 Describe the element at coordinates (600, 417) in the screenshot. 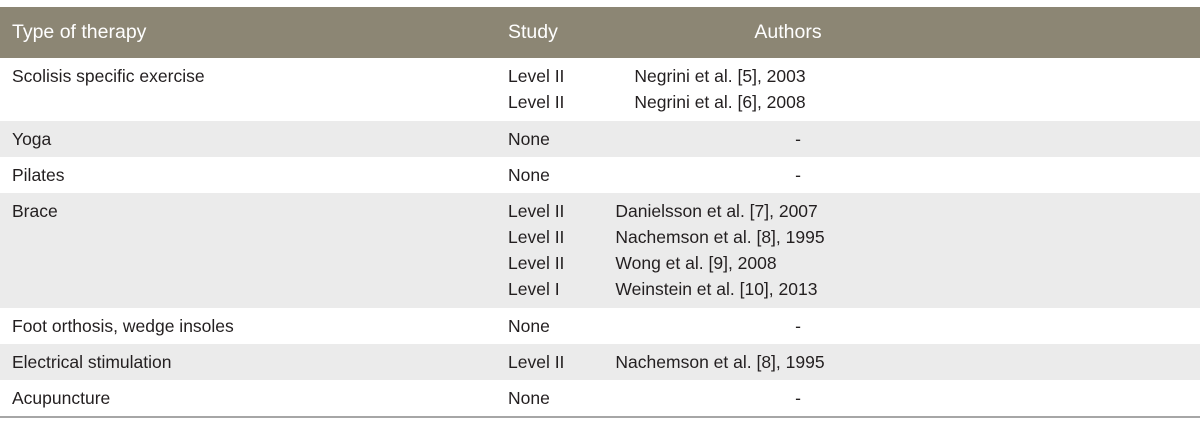

I see `table-bottom-rule` at that location.